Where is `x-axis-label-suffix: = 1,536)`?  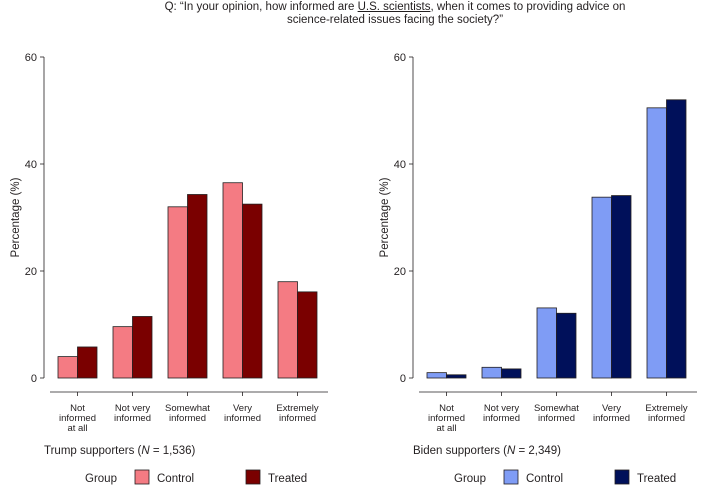 x-axis-label-suffix: = 1,536) is located at coordinates (173, 451).